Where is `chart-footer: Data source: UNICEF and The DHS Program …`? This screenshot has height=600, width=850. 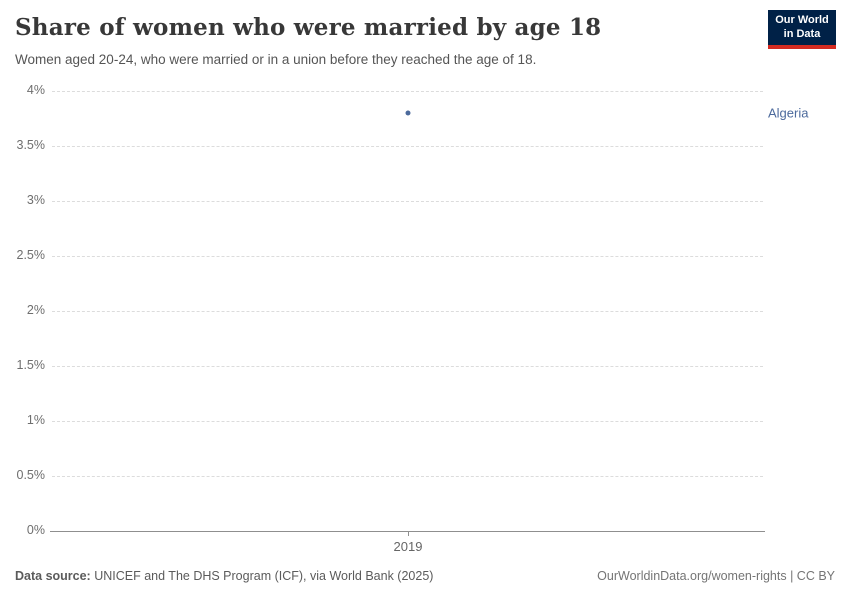 chart-footer: Data source: UNICEF and The DHS Program … is located at coordinates (425, 576).